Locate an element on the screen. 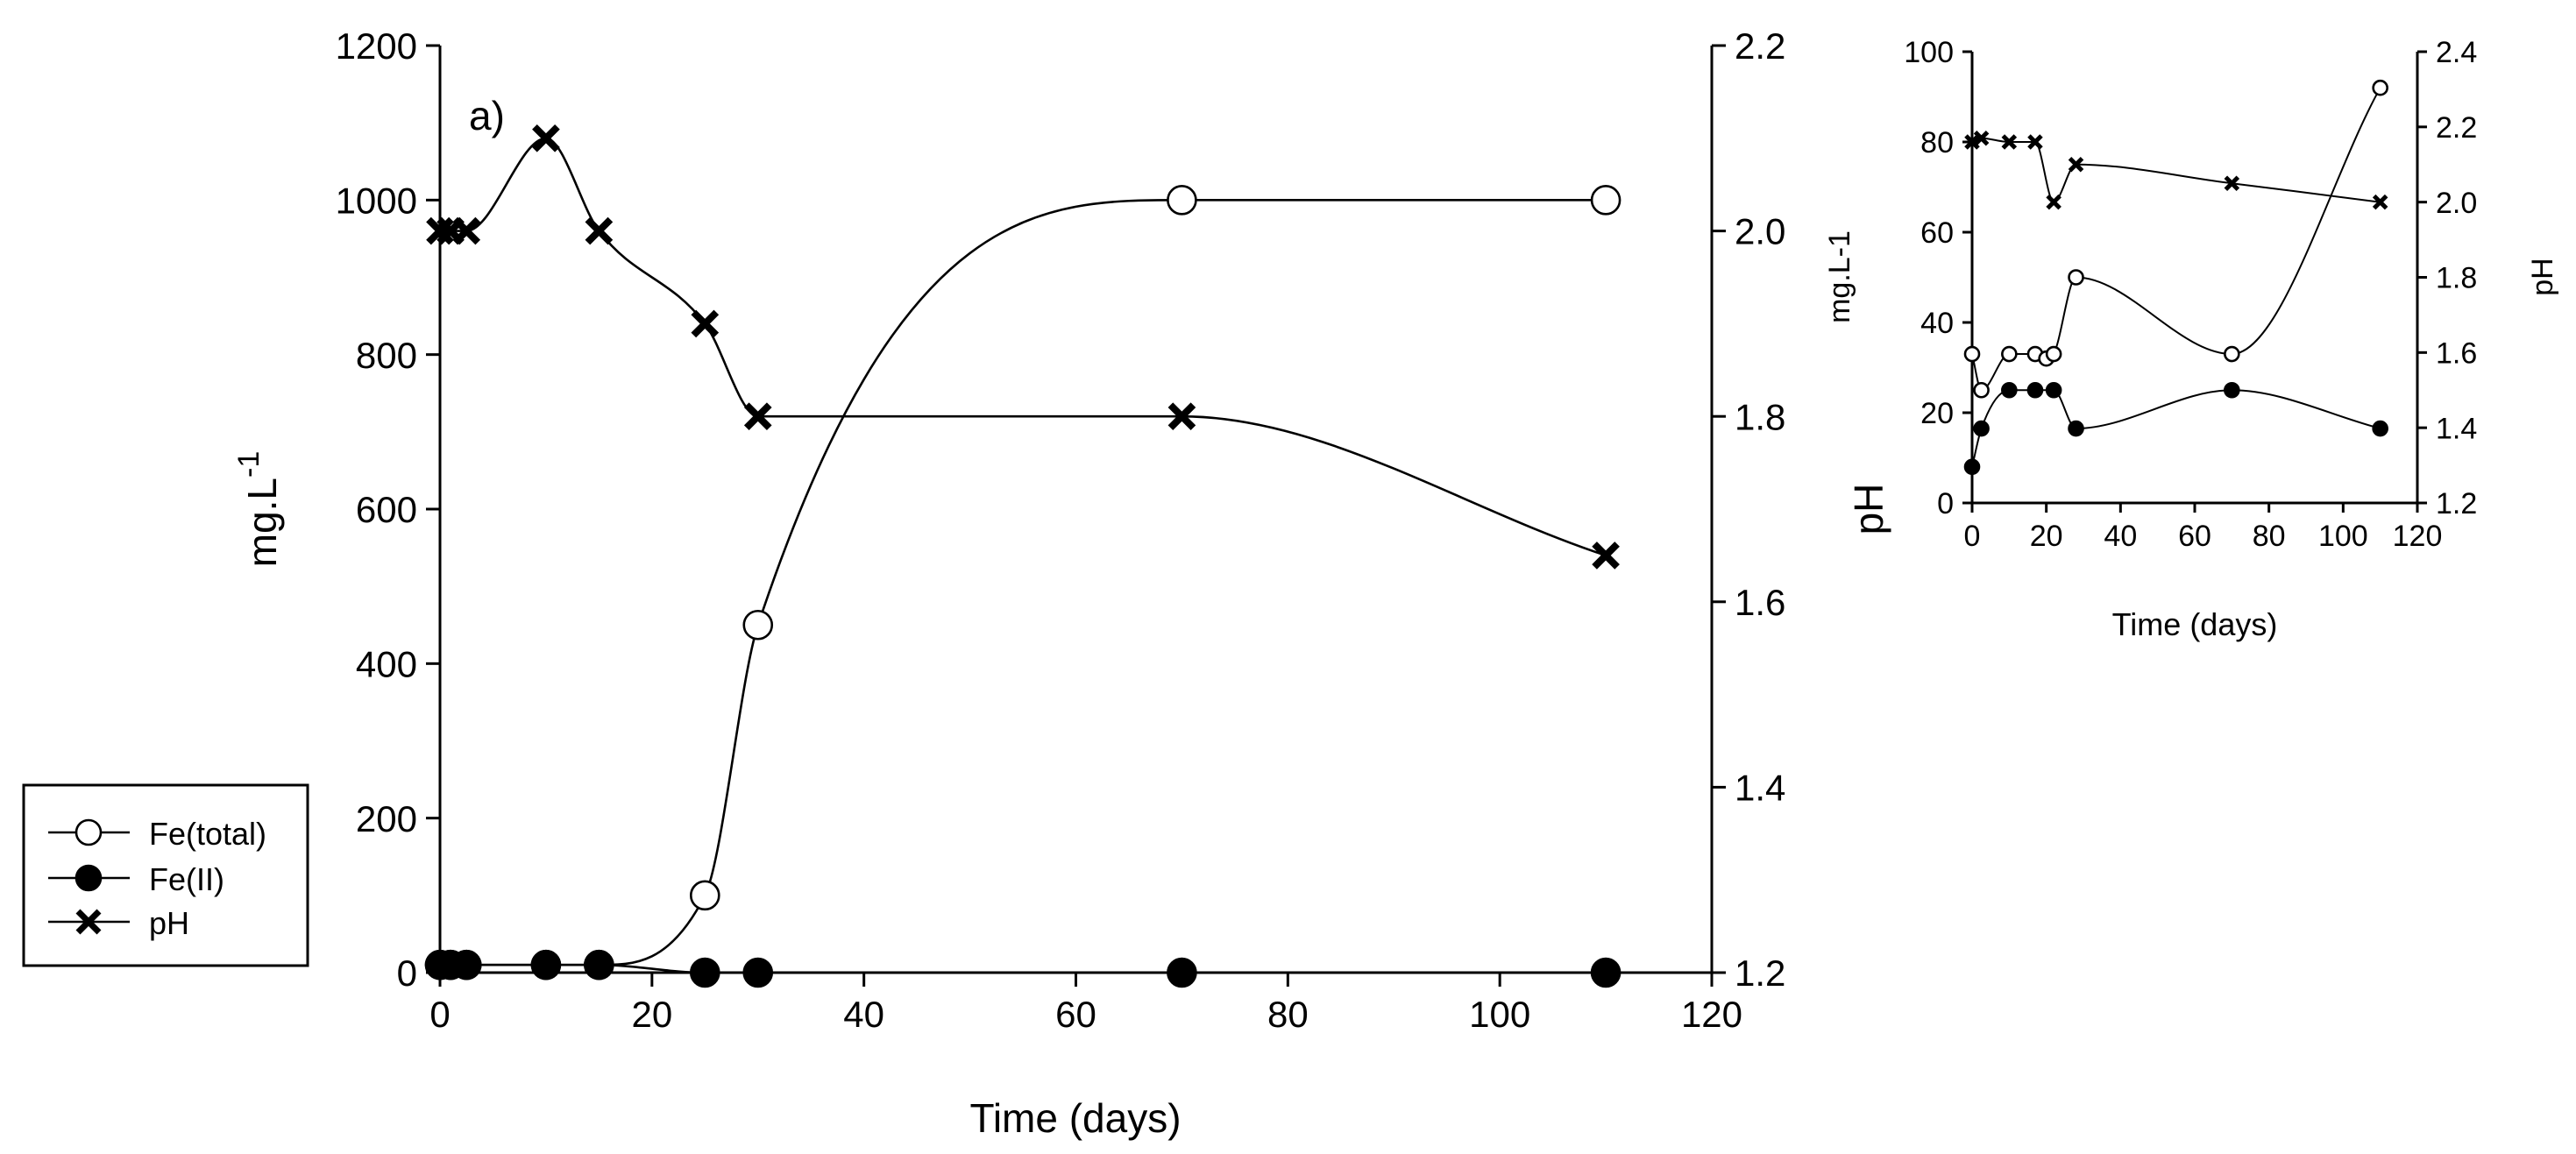 The height and width of the screenshot is (1154, 2576). svg-text: mg.L-1 is located at coordinates (258, 509).